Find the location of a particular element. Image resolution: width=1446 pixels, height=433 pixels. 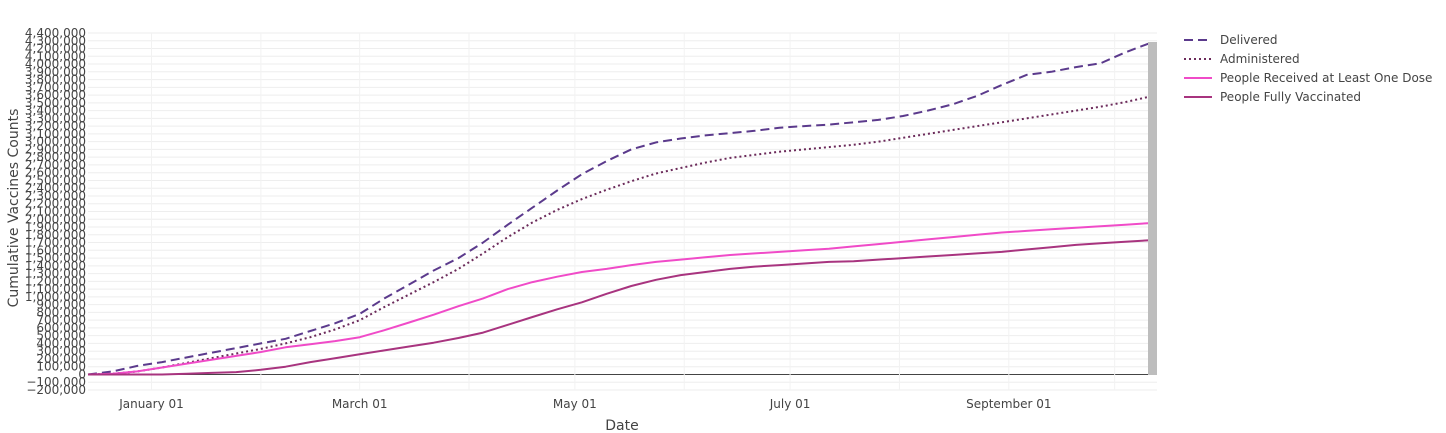

y-axis-title: Cumulative Vaccines Counts is located at coordinates (14, 208).